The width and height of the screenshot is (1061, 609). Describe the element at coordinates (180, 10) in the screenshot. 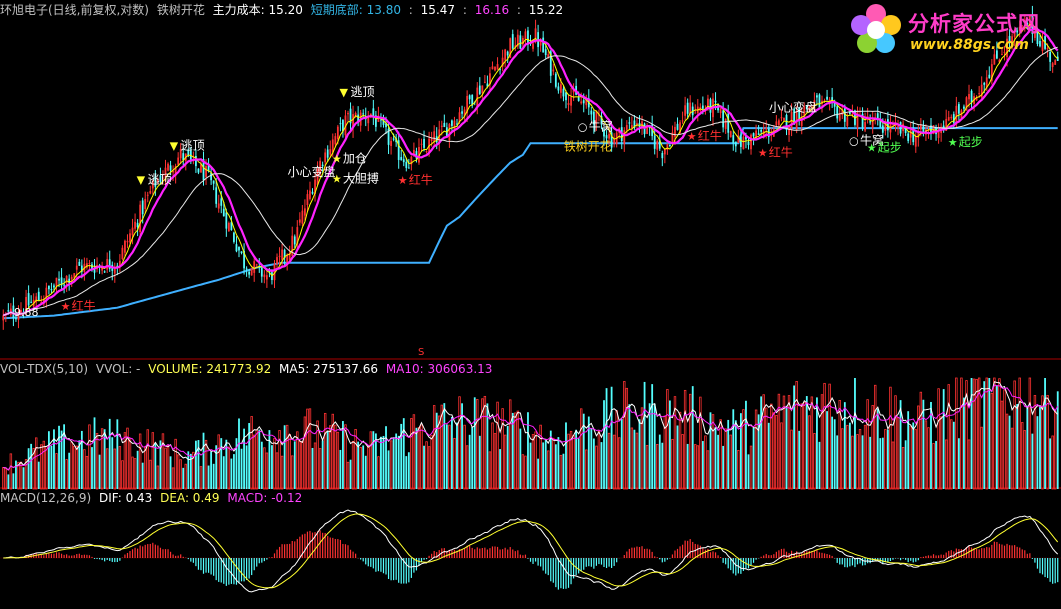

I see `indicator-name: 铁树开花` at that location.